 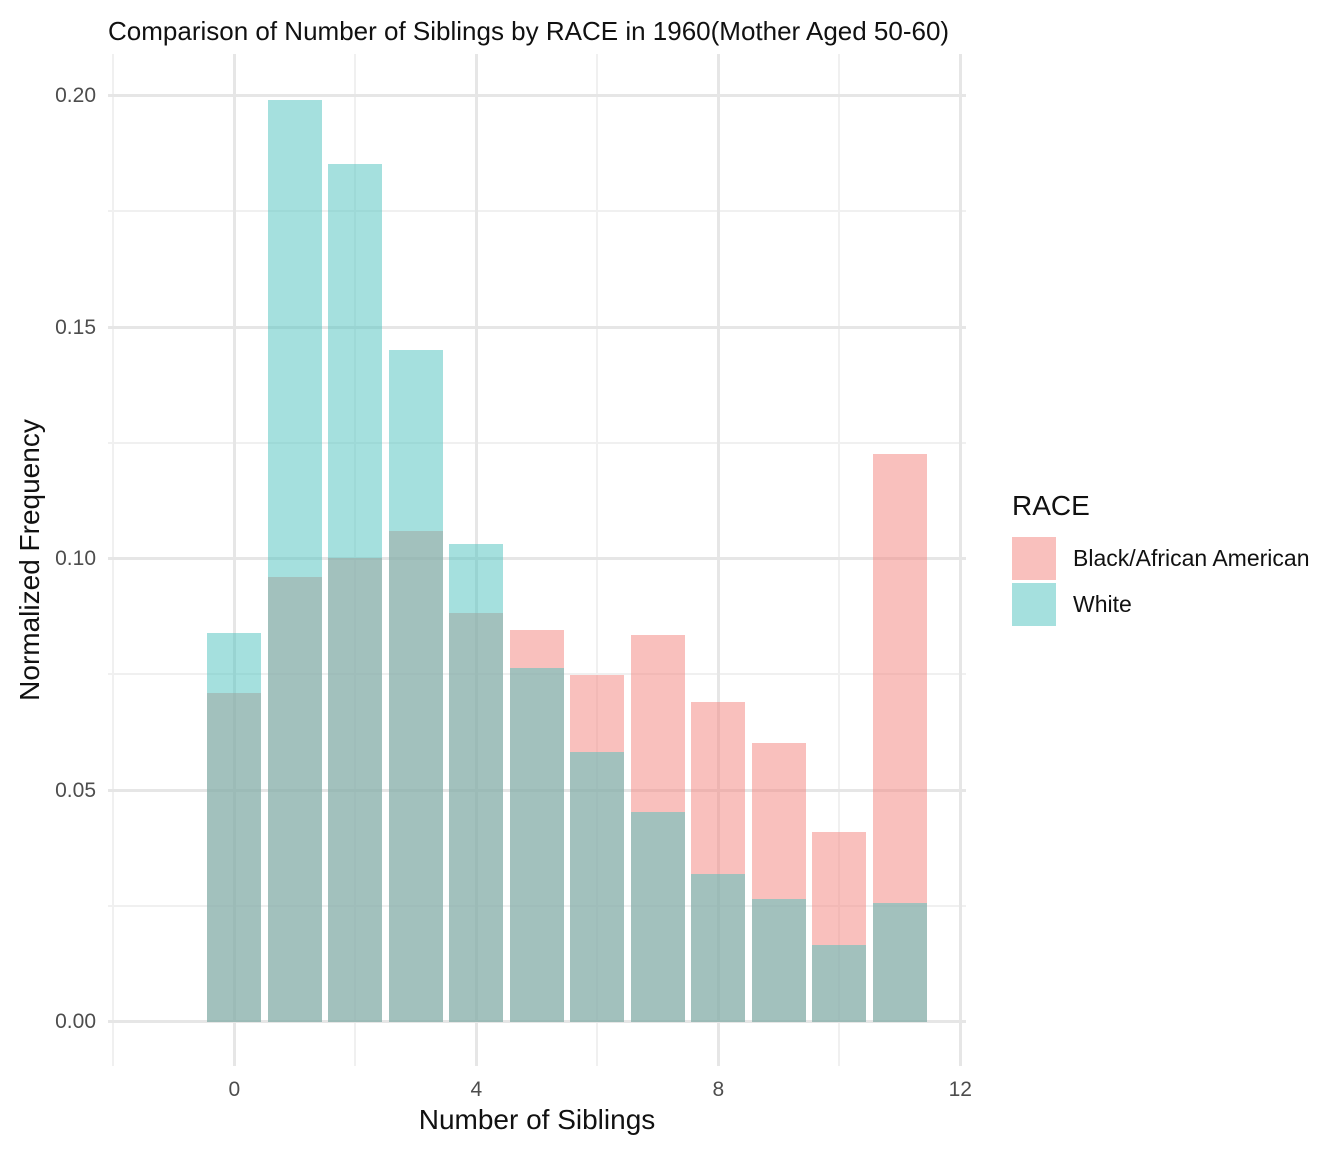 I want to click on y-tick-label: 0.05, so click(x=75, y=790).